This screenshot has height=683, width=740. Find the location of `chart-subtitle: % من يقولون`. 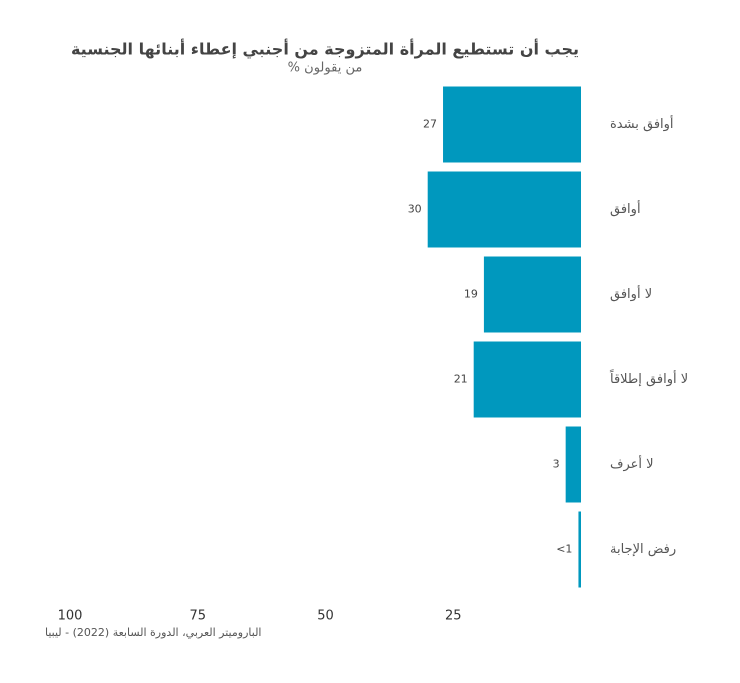

chart-subtitle: % من يقولون is located at coordinates (325, 68).